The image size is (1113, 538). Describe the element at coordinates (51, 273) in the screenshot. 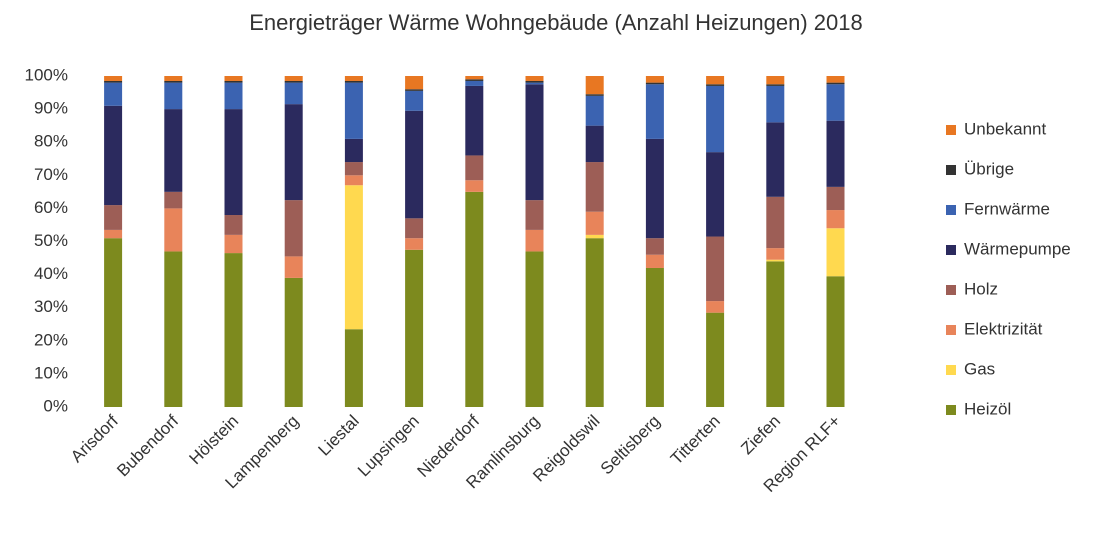

I see `y-tick-label: 40%` at that location.